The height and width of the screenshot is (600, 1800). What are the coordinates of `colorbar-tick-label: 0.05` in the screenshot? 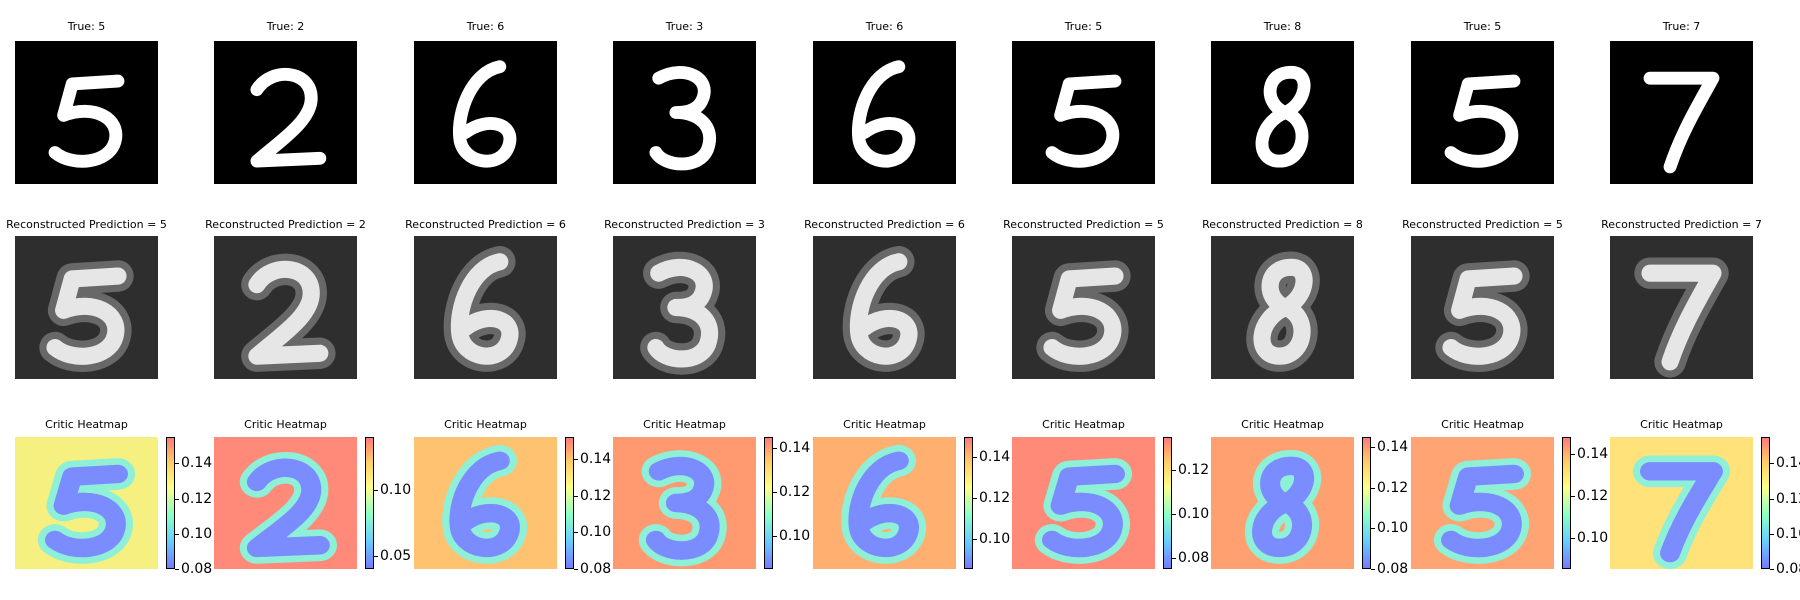 It's located at (392, 556).